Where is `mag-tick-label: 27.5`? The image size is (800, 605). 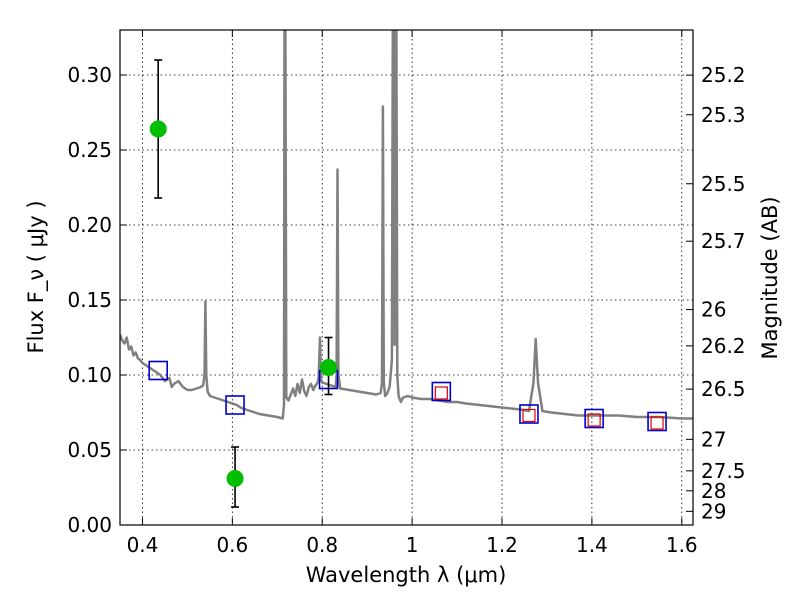 mag-tick-label: 27.5 is located at coordinates (723, 471).